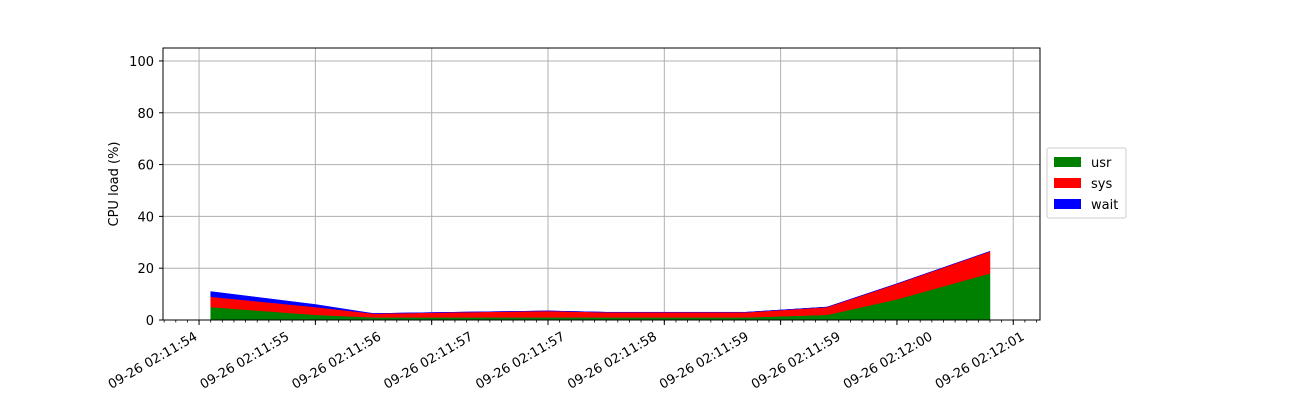 Image resolution: width=1300 pixels, height=400 pixels. Describe the element at coordinates (145, 114) in the screenshot. I see `y-tick-label: 80` at that location.